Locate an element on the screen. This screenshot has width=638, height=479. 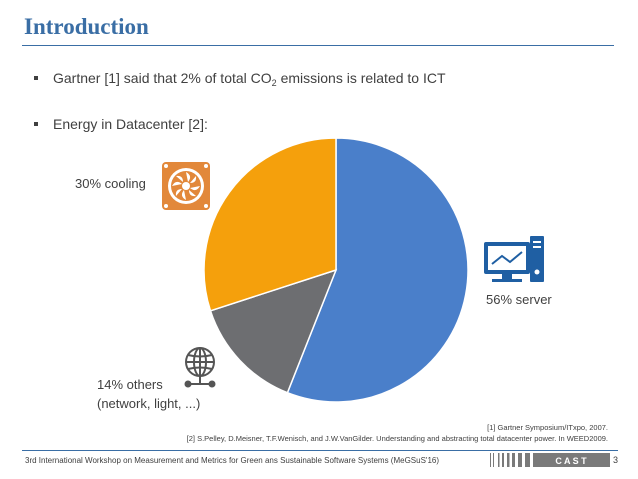
label-server: 56% server is located at coordinates (519, 299).